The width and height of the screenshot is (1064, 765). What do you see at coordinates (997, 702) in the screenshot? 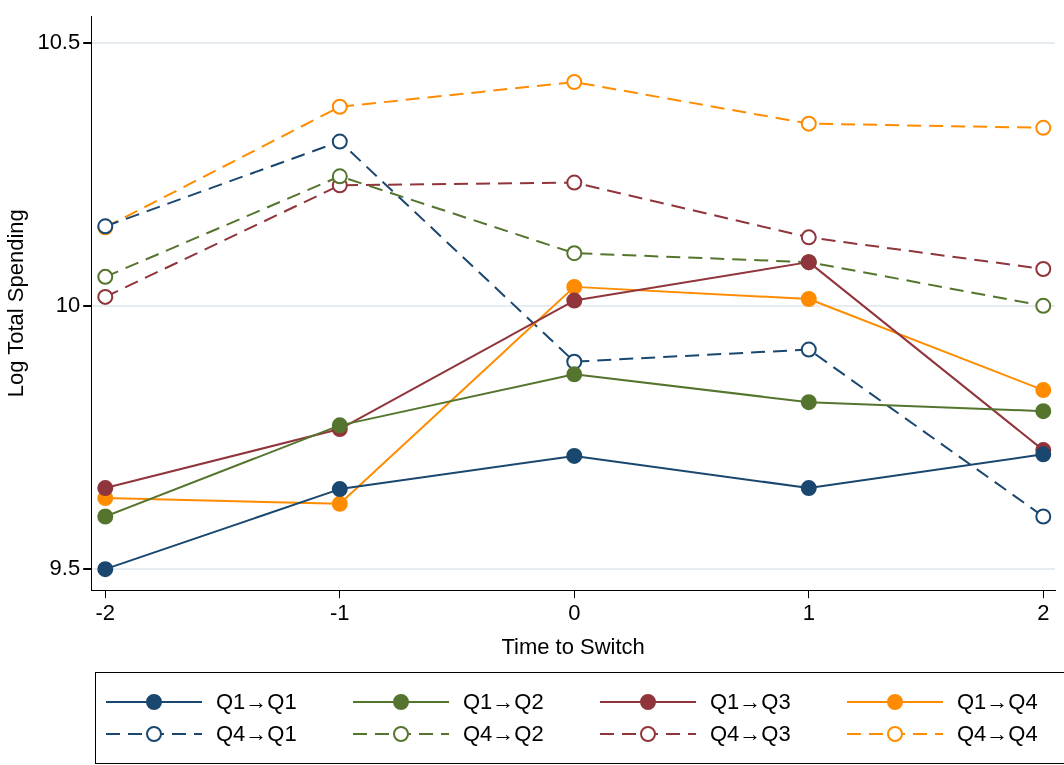
I see `legend-label: Q1→Q4` at bounding box center [997, 702].